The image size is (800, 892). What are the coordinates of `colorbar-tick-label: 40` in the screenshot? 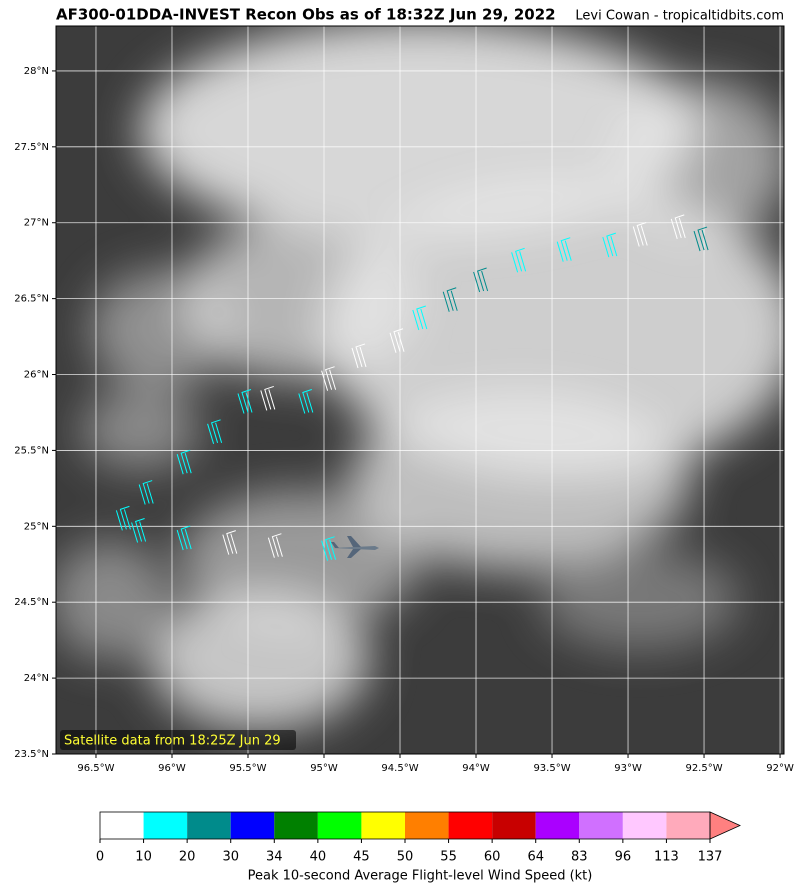 It's located at (318, 857).